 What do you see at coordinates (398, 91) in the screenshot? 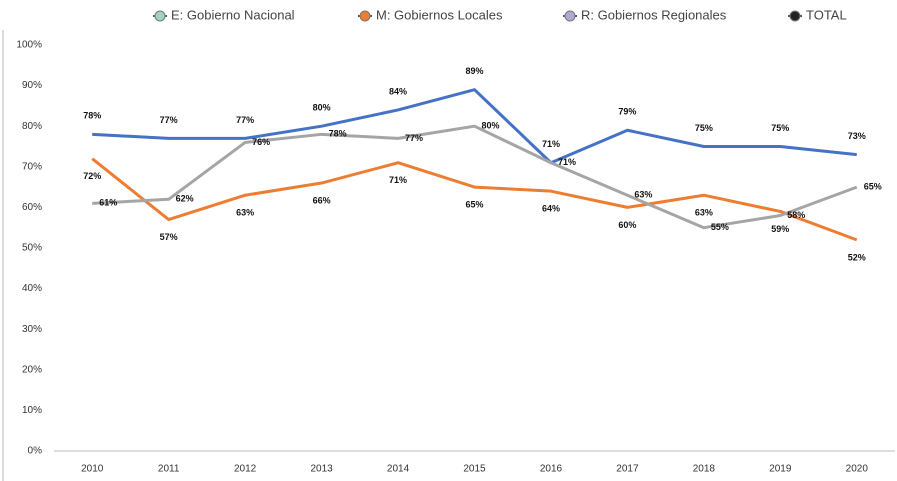
I see `data-label: 84%` at bounding box center [398, 91].